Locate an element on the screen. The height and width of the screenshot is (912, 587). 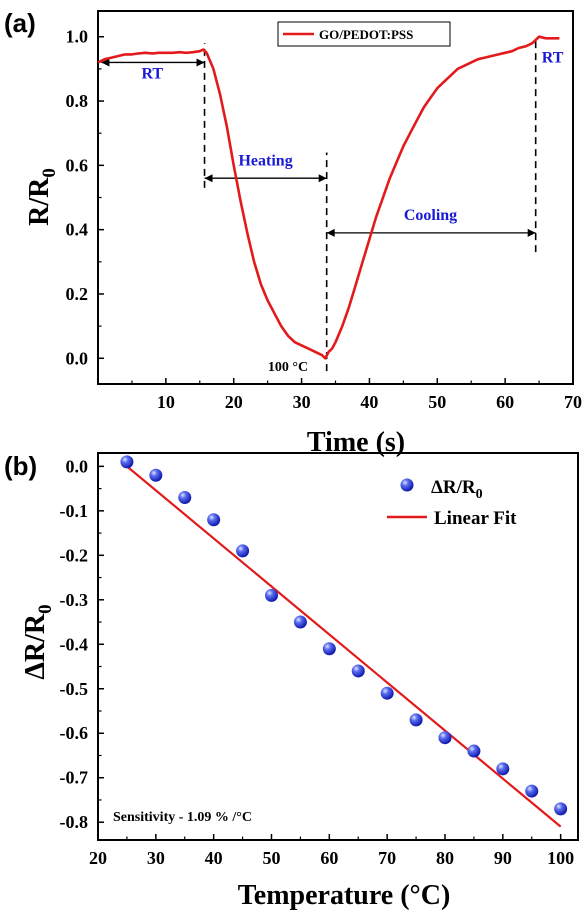
legend-label-go-pedot-pss: GO/PEDOT:PSS is located at coordinates (366, 34).